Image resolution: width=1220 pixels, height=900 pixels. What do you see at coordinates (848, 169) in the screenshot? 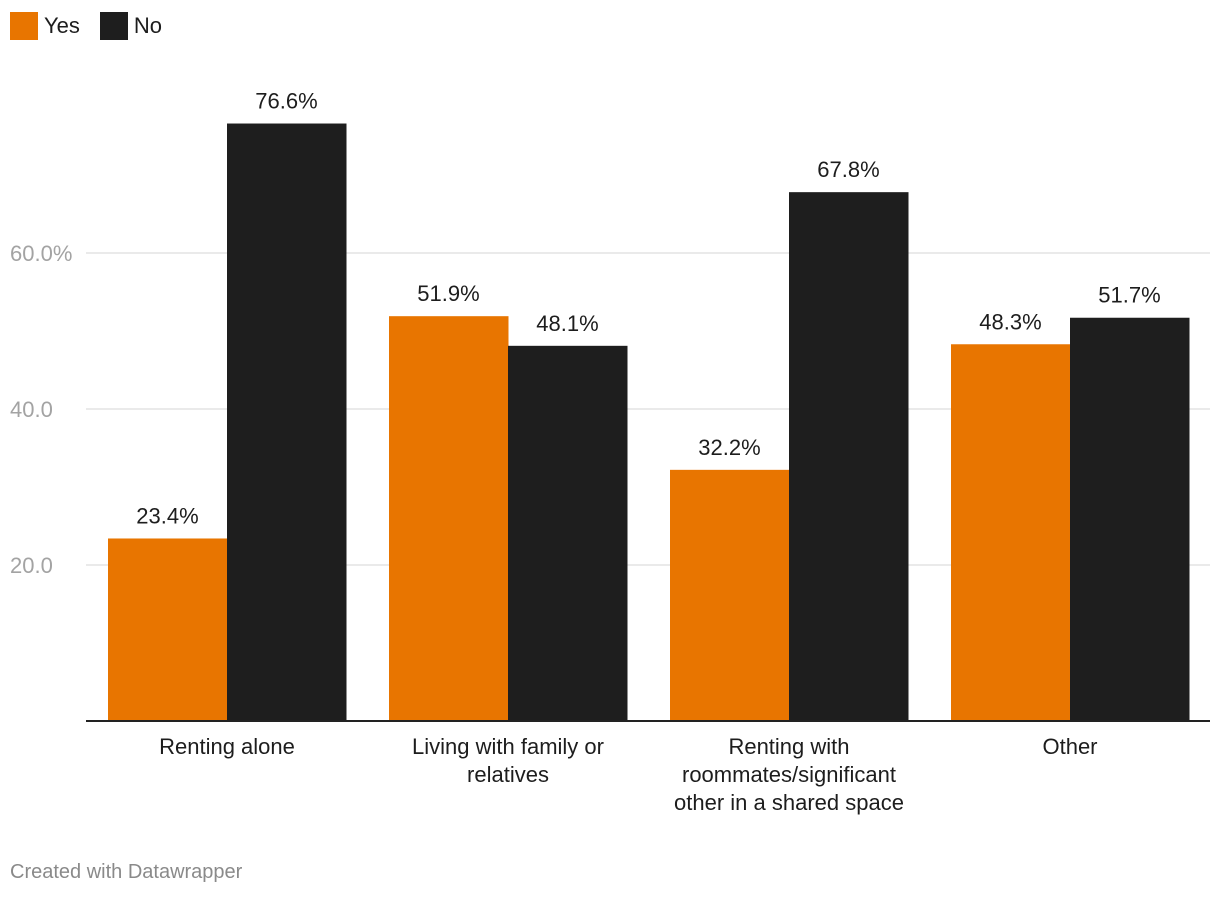
I see `data-label-no-2: 67.8%` at bounding box center [848, 169].